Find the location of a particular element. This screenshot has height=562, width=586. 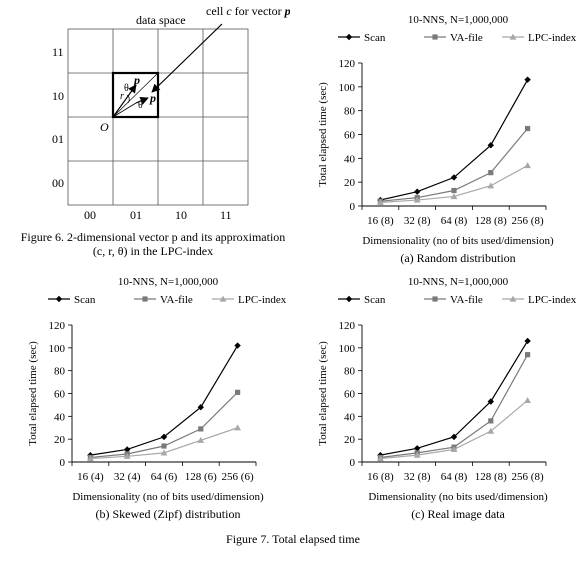

cell-pointer-arrow is located at coordinates (187, 58).